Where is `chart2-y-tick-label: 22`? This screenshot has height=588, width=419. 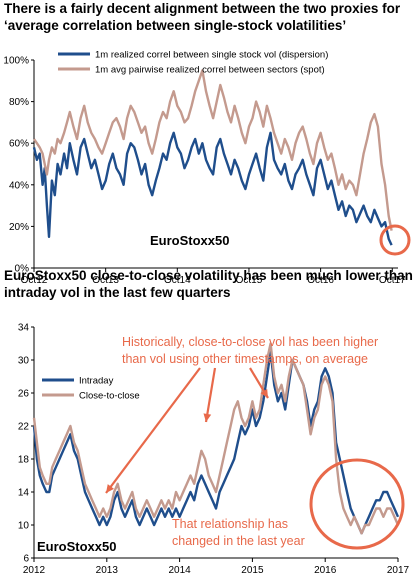 chart2-y-tick-label: 22 is located at coordinates (24, 427).